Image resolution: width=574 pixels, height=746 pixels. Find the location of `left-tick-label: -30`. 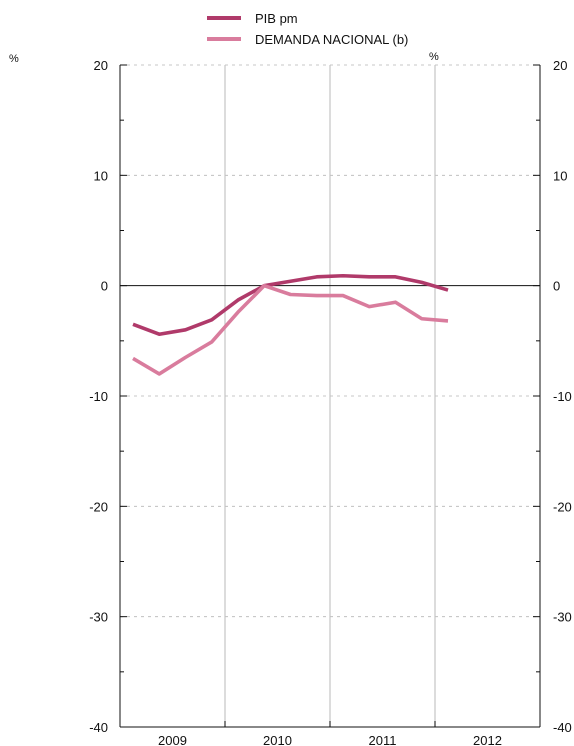

left-tick-label: -30 is located at coordinates (98, 617).